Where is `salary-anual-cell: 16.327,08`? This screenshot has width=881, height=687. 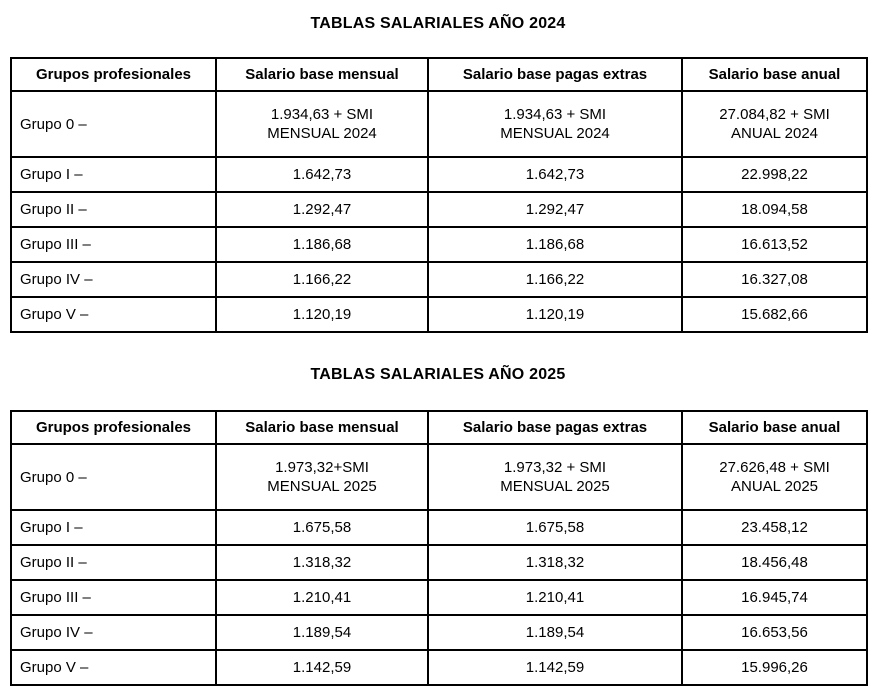 salary-anual-cell: 16.327,08 is located at coordinates (774, 279).